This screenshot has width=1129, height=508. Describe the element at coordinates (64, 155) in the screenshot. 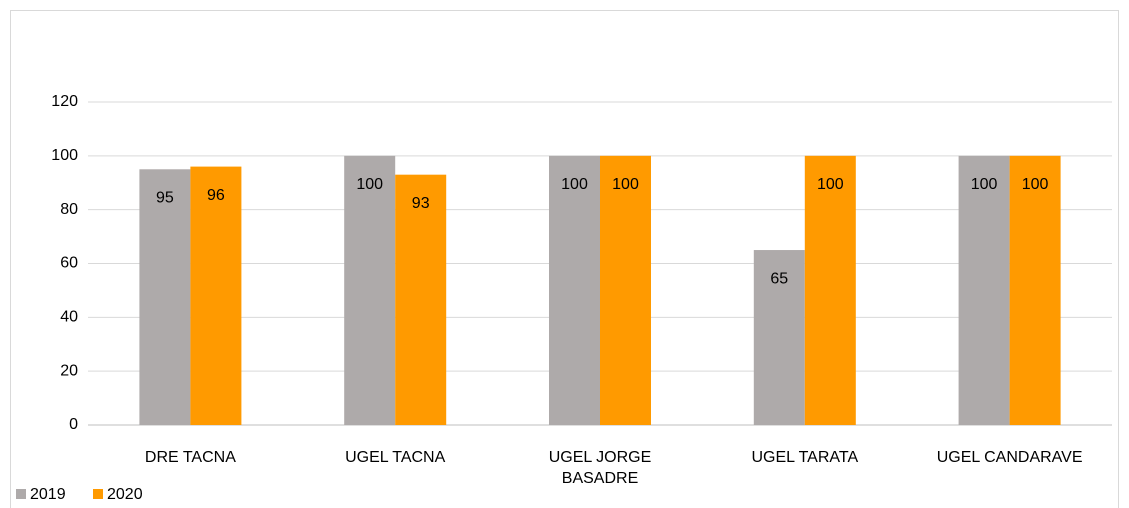

I see `y-tick-label: 100` at that location.